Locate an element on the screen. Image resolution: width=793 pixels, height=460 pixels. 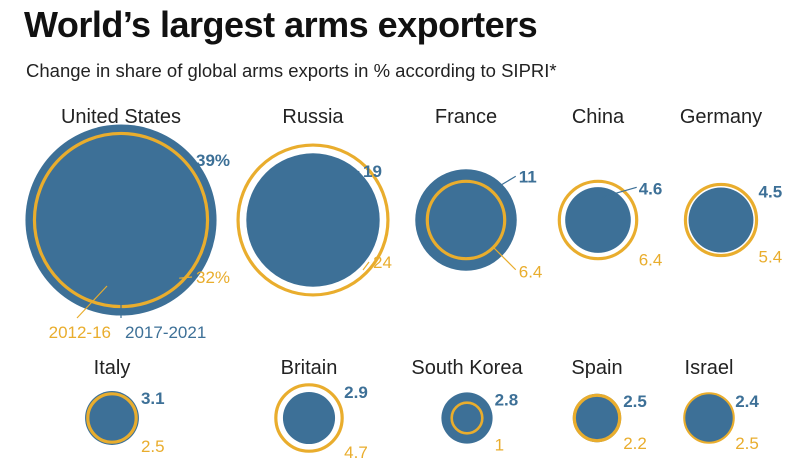
bubble-2017-2021-britain is located at coordinates (309, 418).